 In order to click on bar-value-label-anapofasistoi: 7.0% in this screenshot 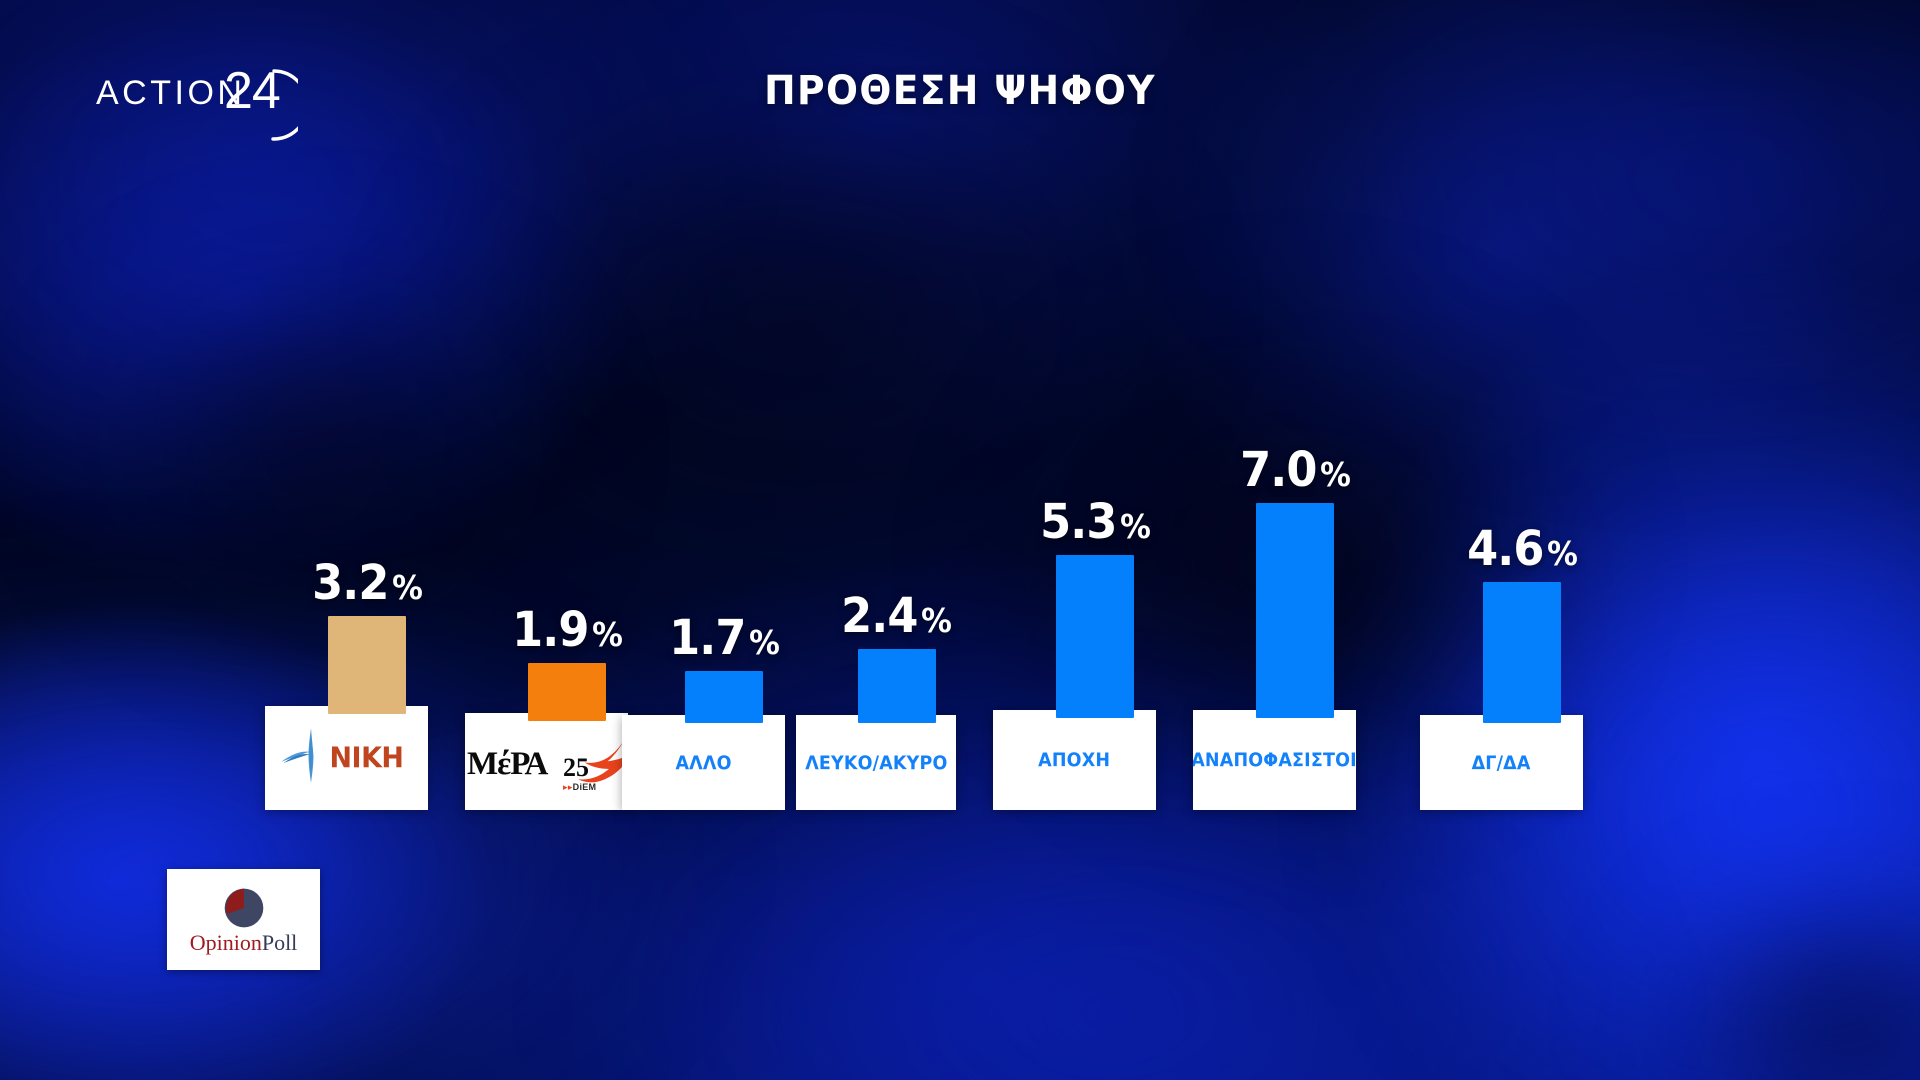, I will do `click(1295, 470)`.